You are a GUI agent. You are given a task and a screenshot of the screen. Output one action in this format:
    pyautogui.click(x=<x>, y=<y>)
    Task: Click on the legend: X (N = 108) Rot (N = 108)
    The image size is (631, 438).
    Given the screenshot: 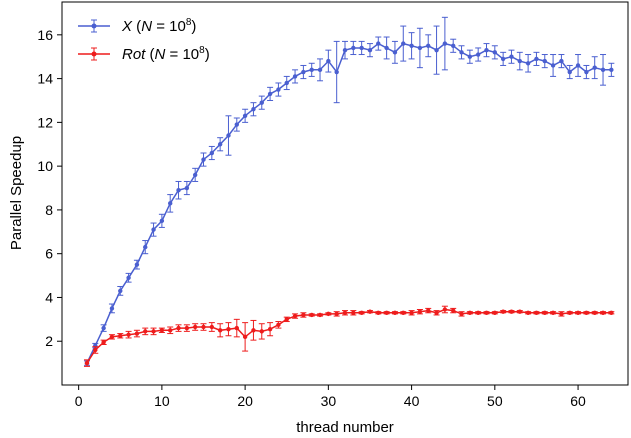 What is the action you would take?
    pyautogui.click(x=144, y=40)
    